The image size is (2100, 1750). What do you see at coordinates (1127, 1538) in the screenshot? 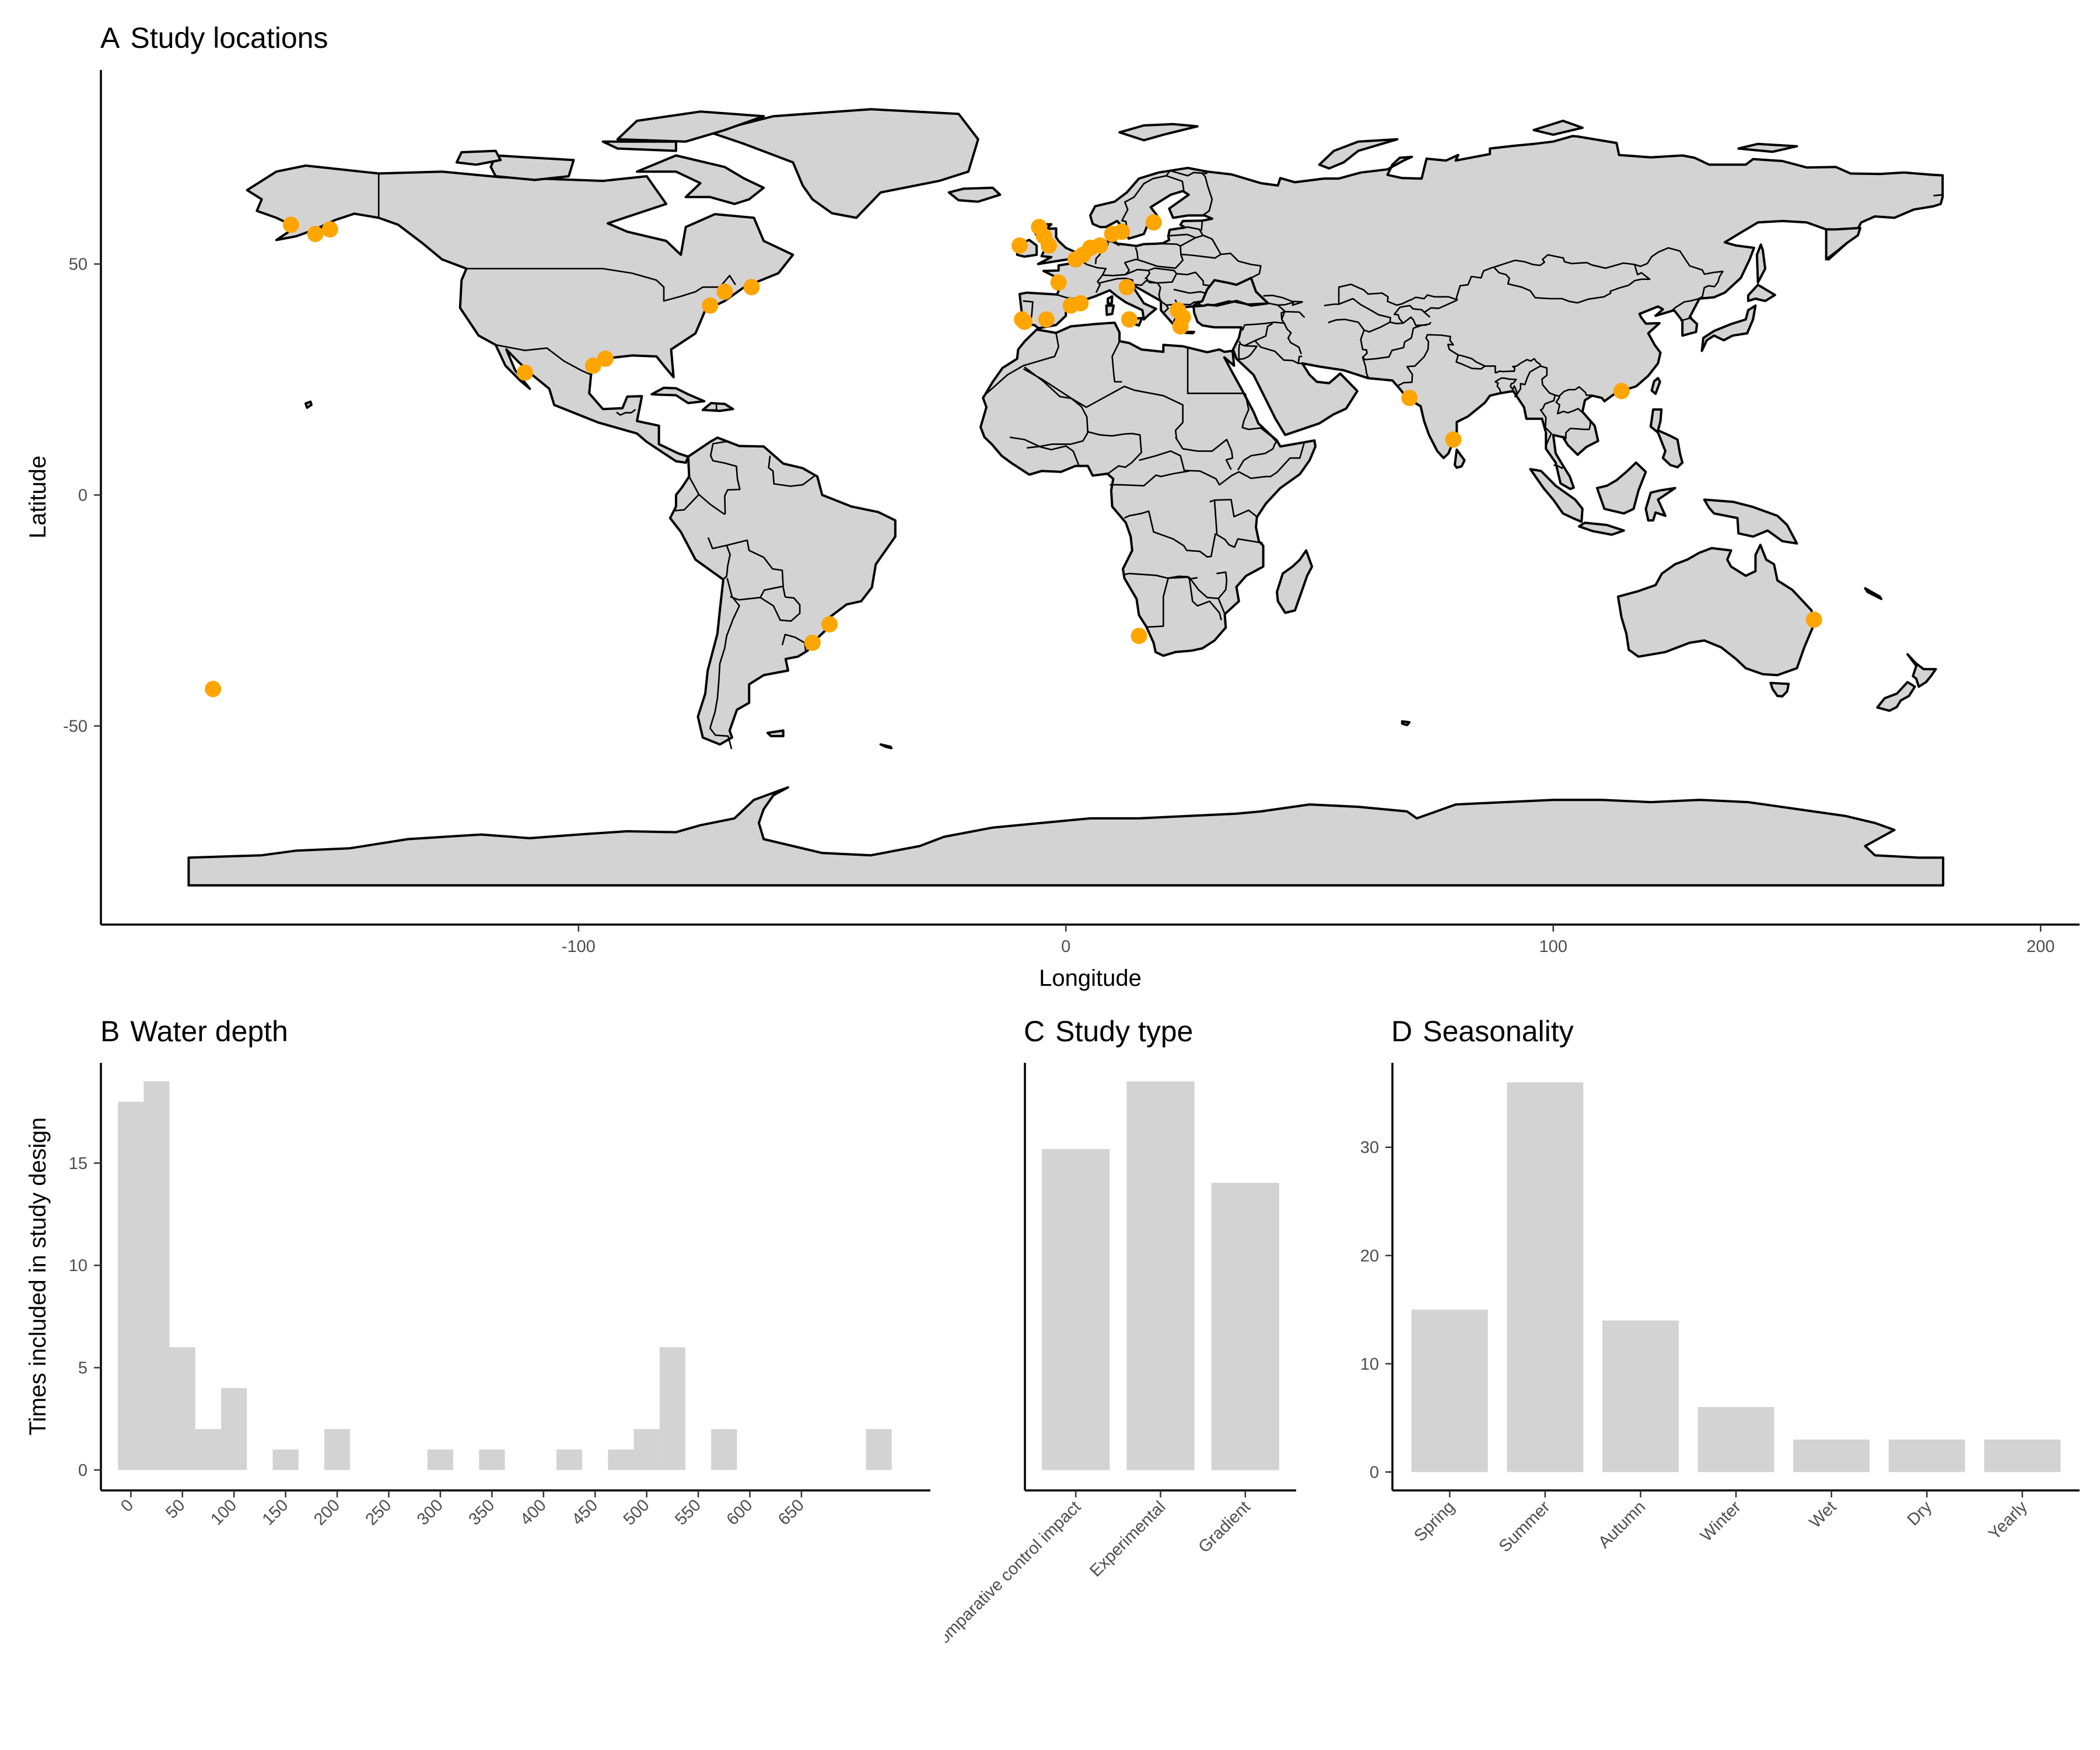
I see `study-type-x-tick-label: Experimental` at bounding box center [1127, 1538].